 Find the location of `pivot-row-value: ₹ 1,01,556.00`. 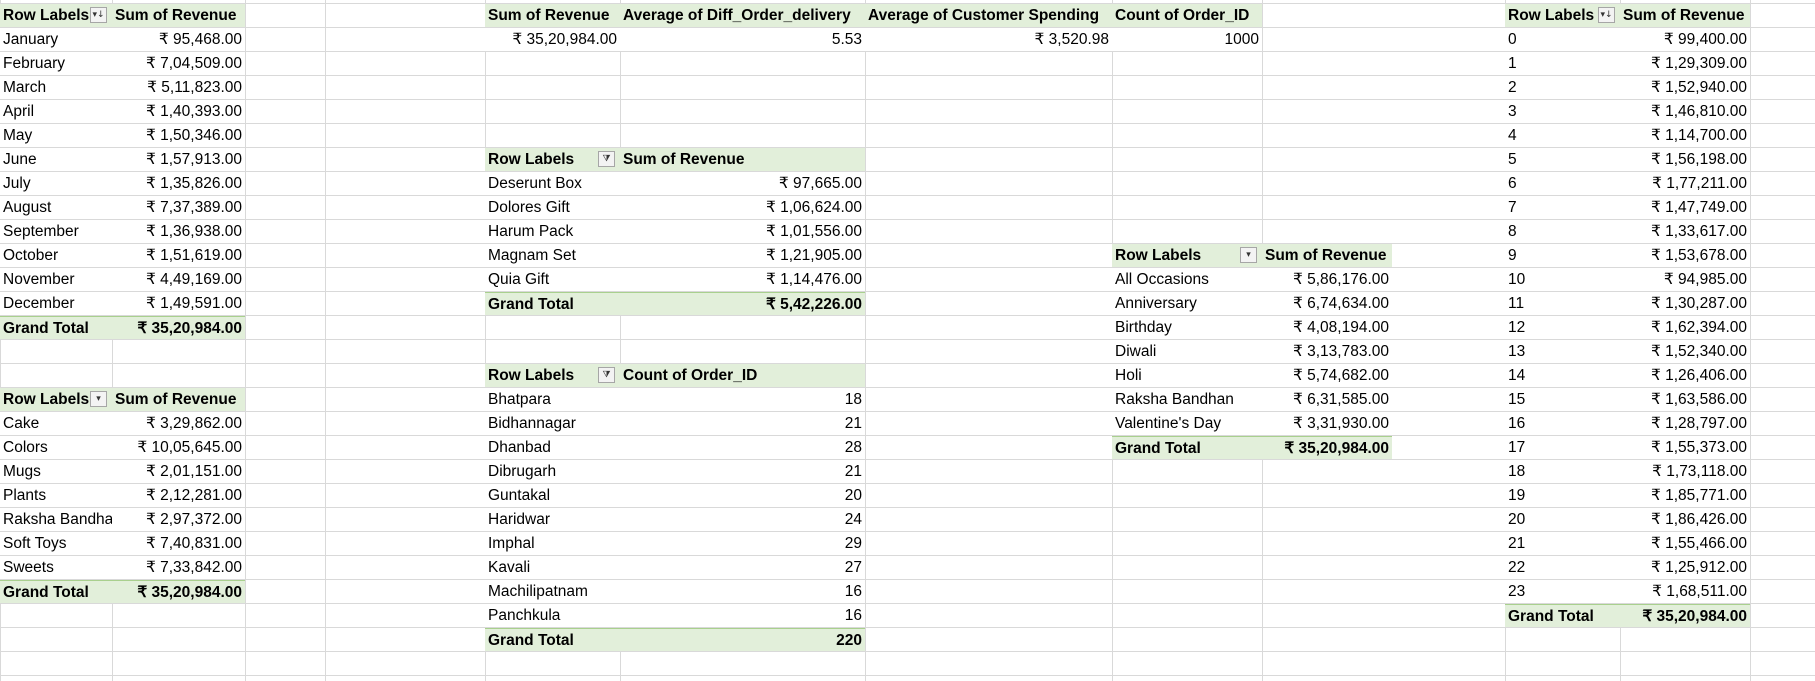

pivot-row-value: ₹ 1,01,556.00 is located at coordinates (742, 231).